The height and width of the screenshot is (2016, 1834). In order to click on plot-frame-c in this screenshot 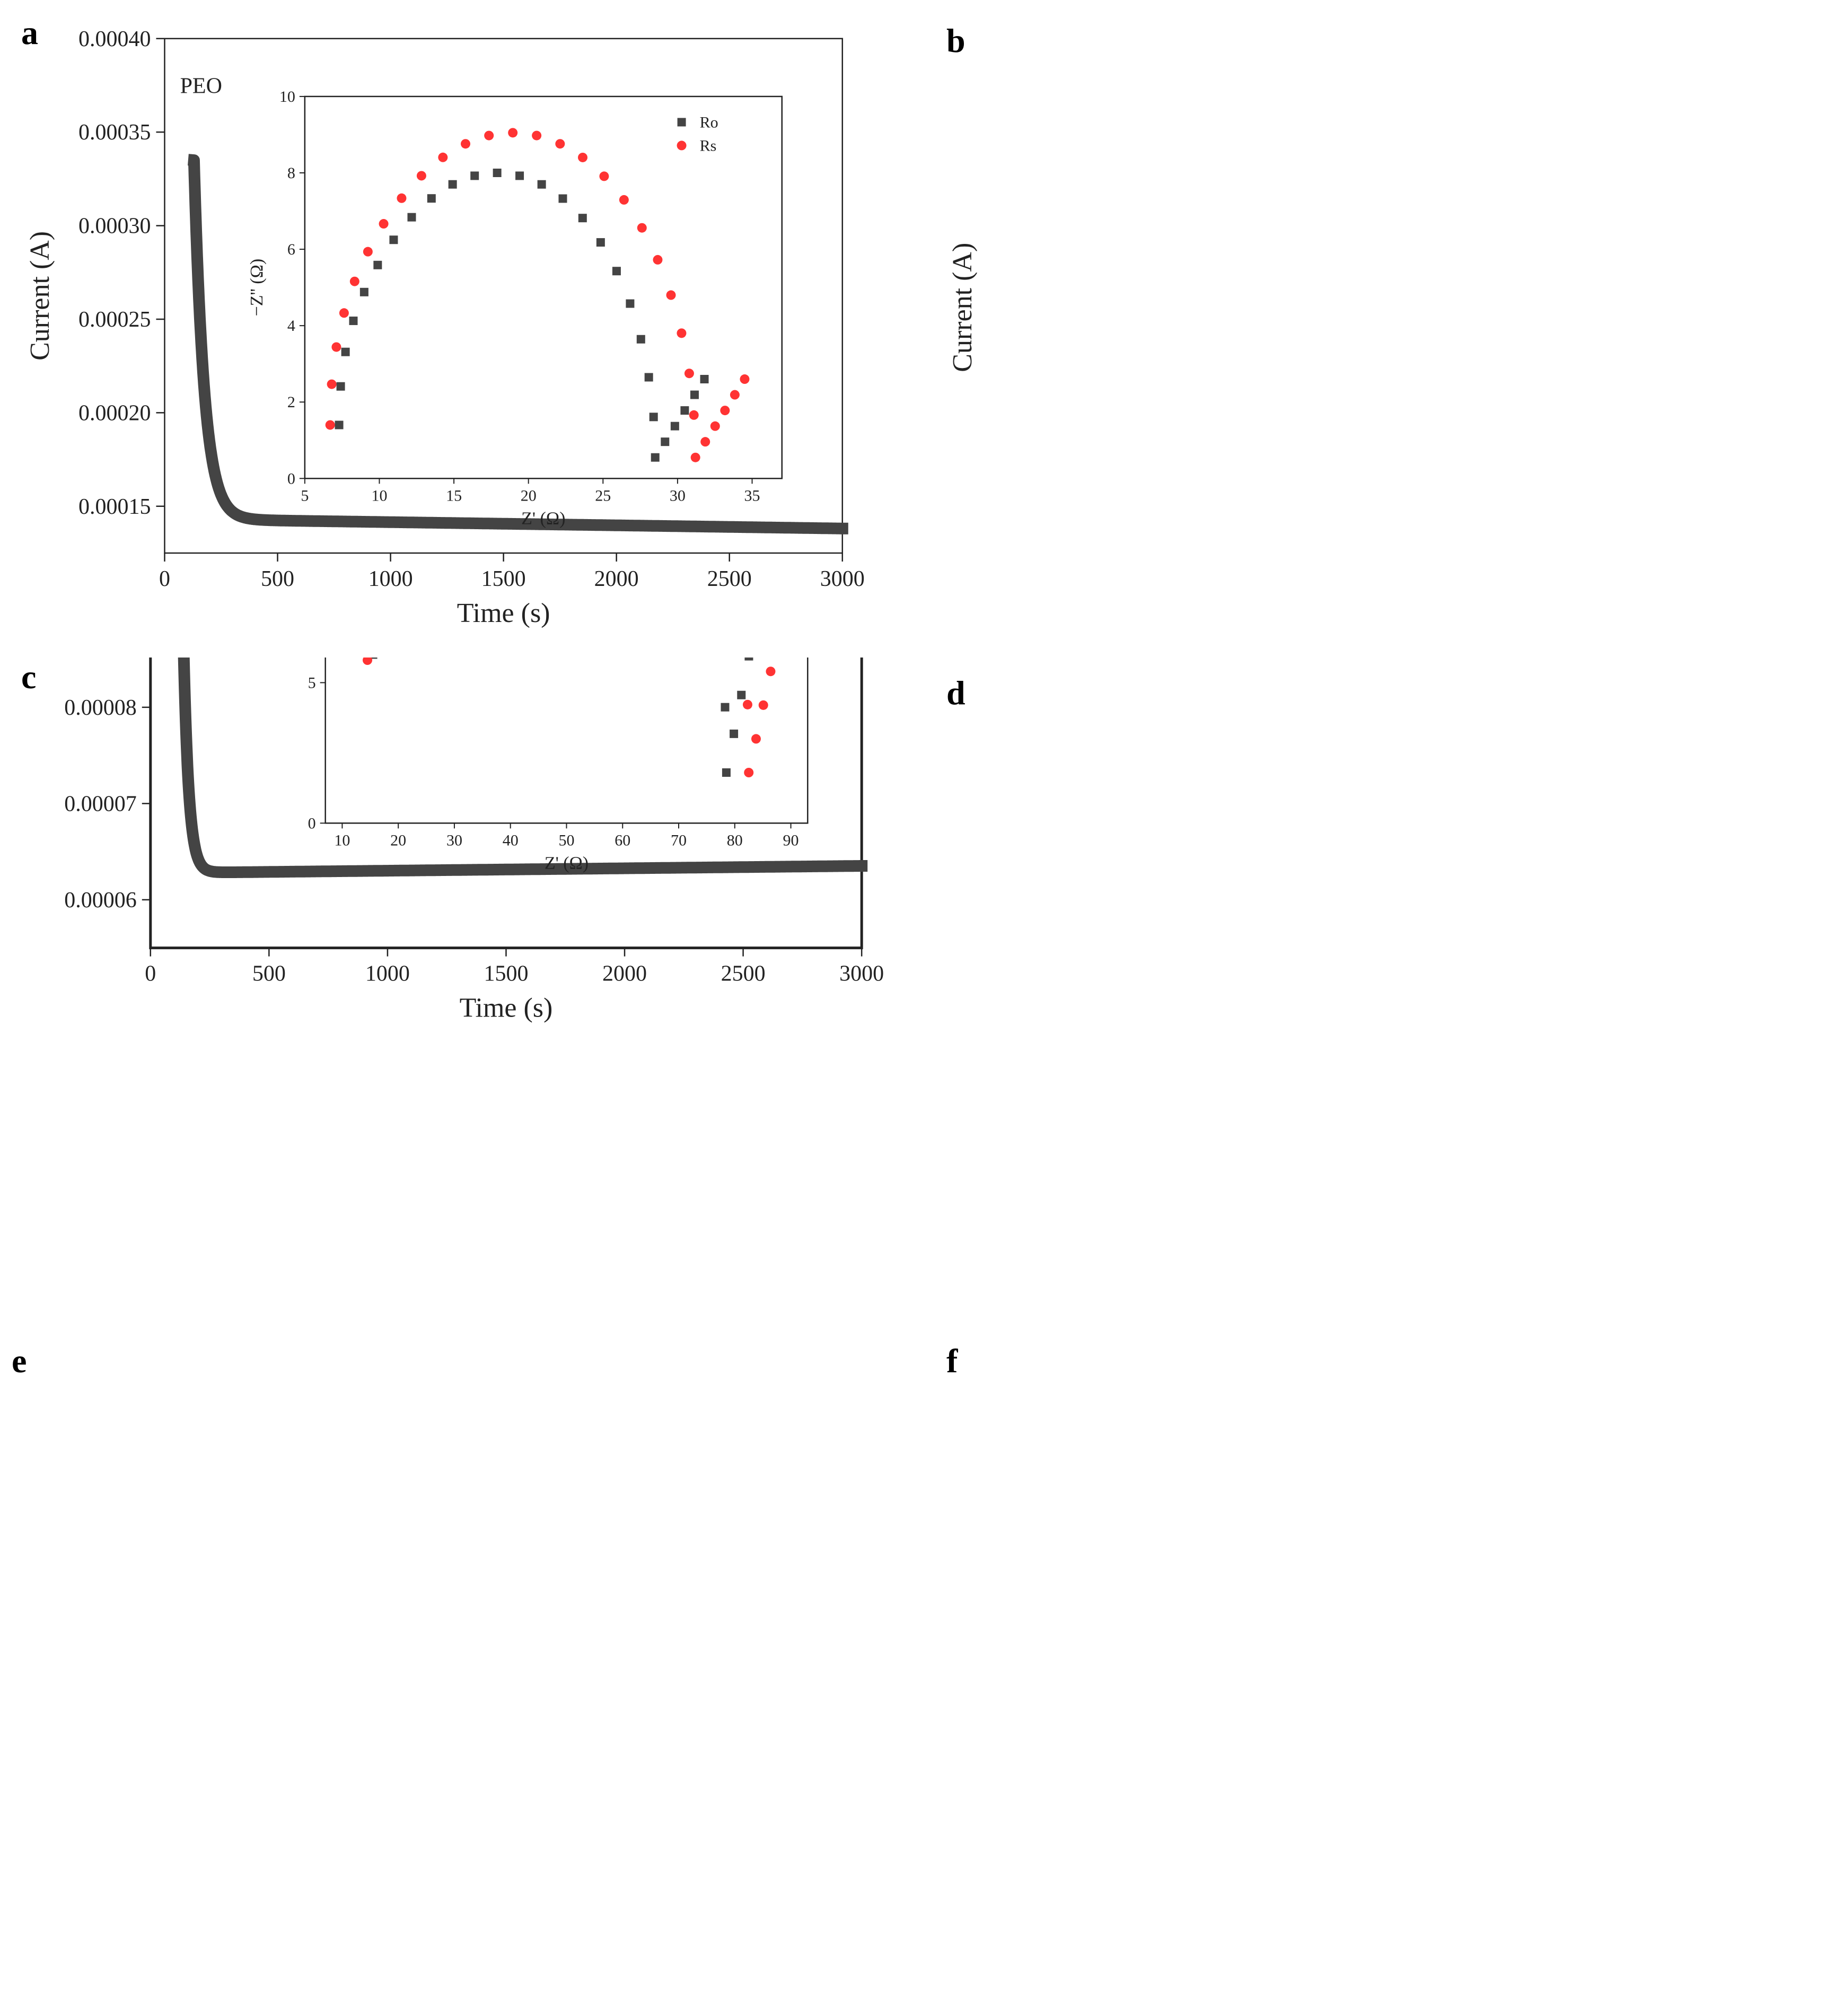, I will do `click(506, 804)`.